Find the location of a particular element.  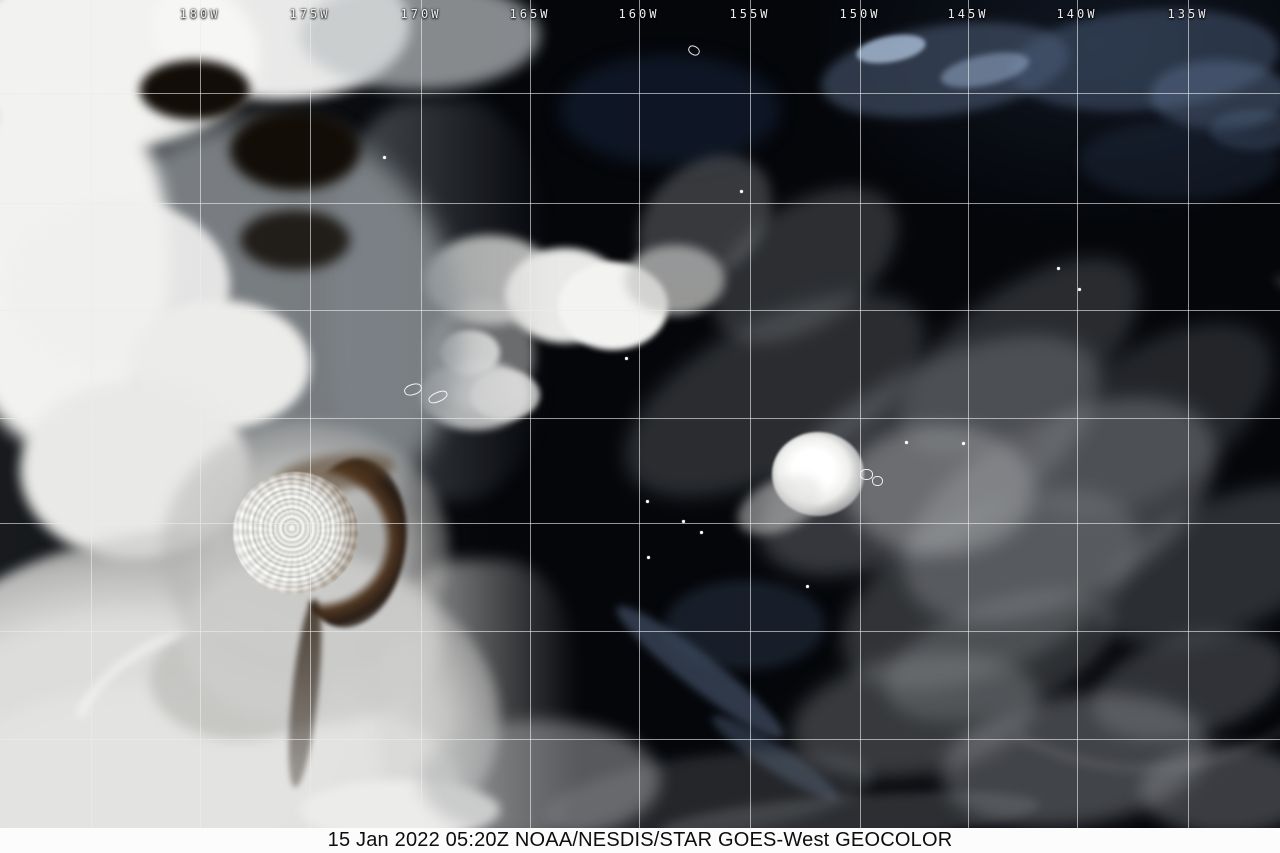

longitude-label: 135W is located at coordinates (1188, 14).